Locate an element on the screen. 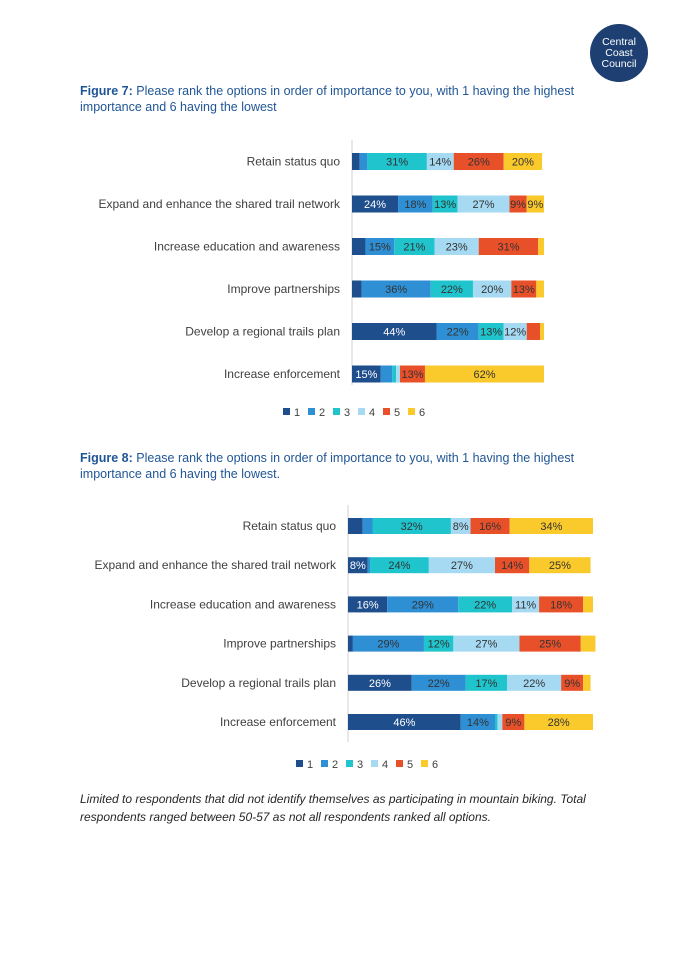 The height and width of the screenshot is (955, 675). data-label: 12% is located at coordinates (439, 645).